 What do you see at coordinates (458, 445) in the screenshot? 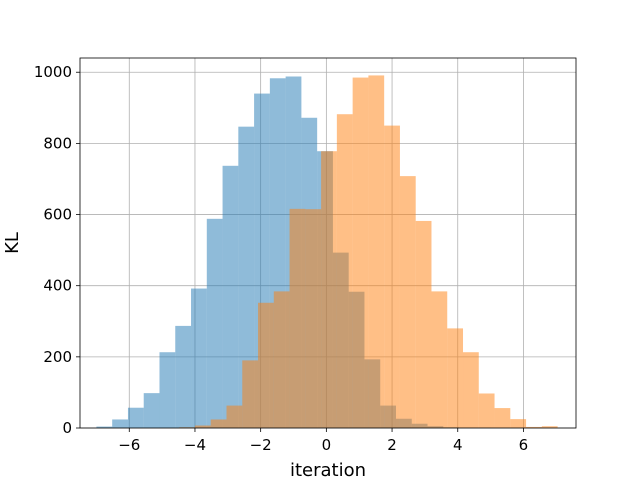
I see `x-tick-label: 4` at bounding box center [458, 445].